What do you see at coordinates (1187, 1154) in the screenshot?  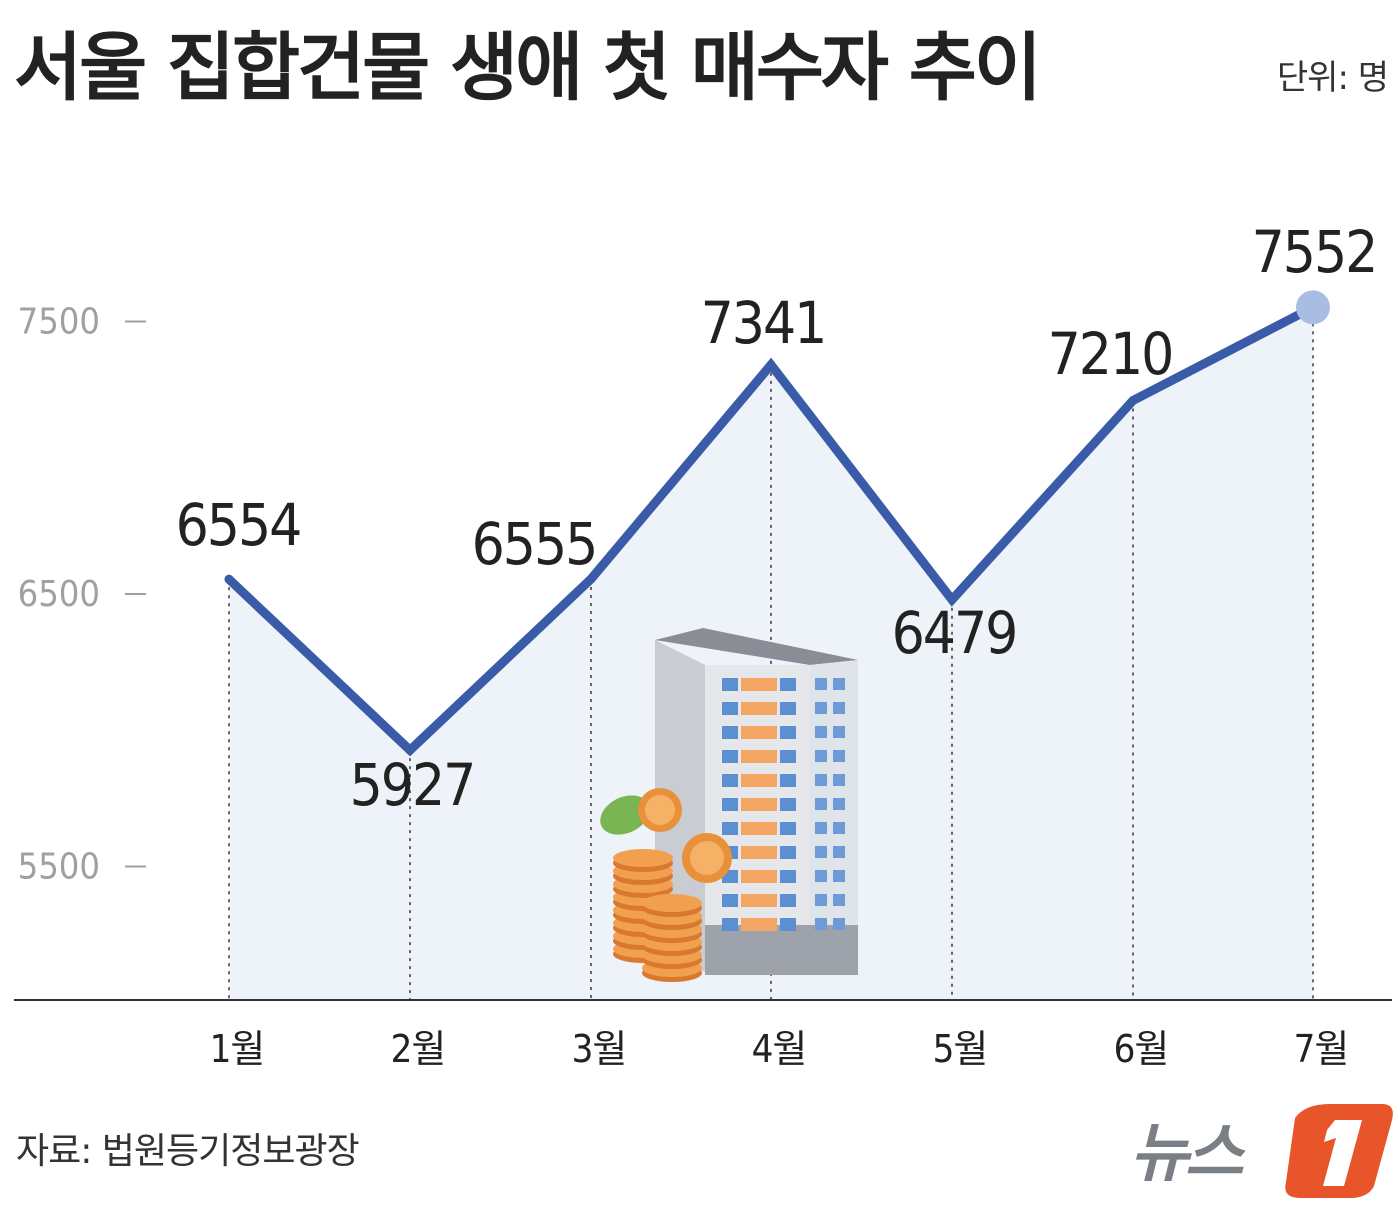 I see `logo-text: 뉴스` at bounding box center [1187, 1154].